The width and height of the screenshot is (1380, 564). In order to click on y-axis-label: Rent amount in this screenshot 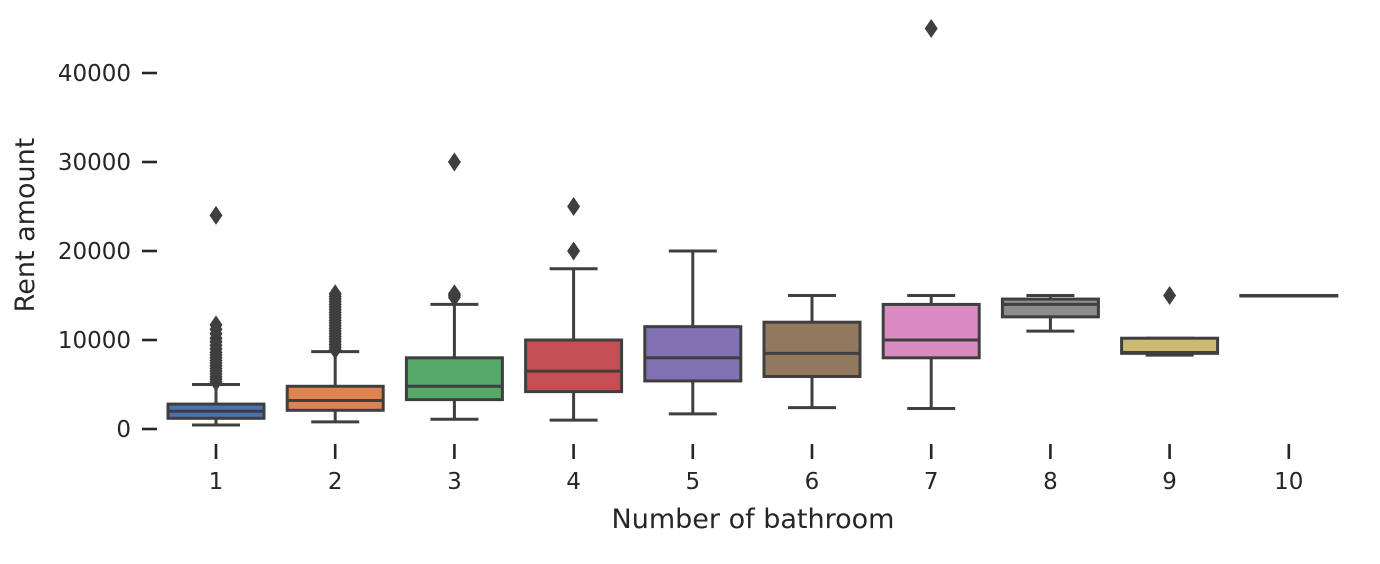, I will do `click(25, 225)`.